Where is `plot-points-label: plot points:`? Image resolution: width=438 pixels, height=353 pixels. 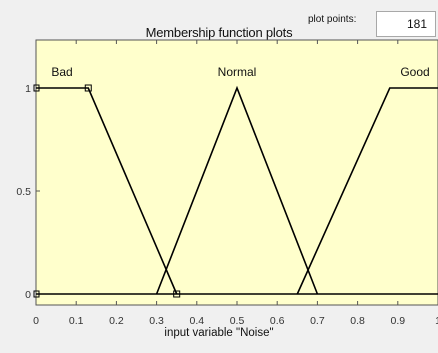
plot-points-label: plot points: is located at coordinates (332, 19).